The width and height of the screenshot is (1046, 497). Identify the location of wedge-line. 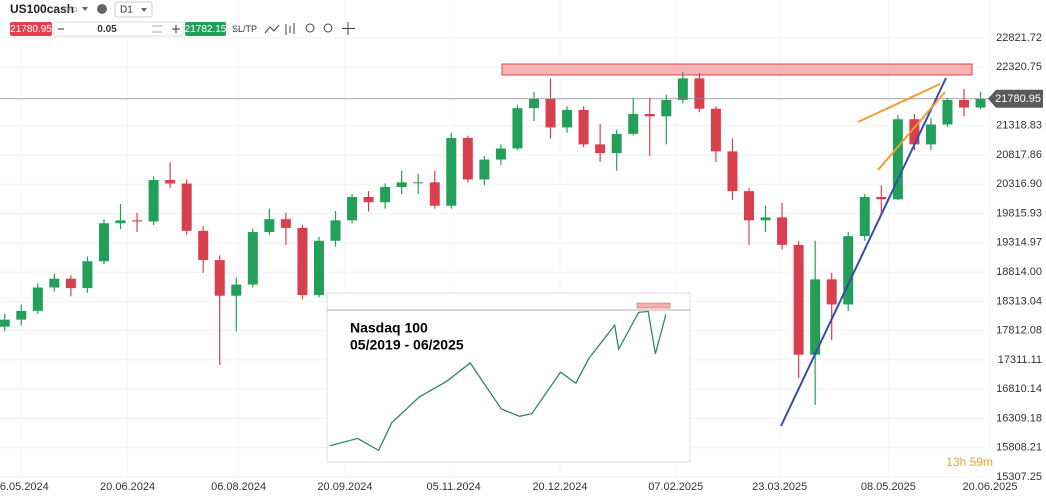
(911, 131).